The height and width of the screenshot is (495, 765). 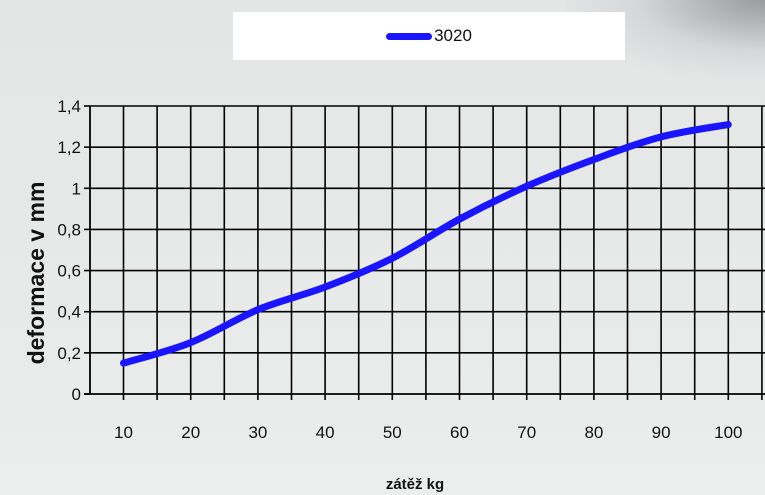 What do you see at coordinates (69, 147) in the screenshot?
I see `y-tick-label: 1,2` at bounding box center [69, 147].